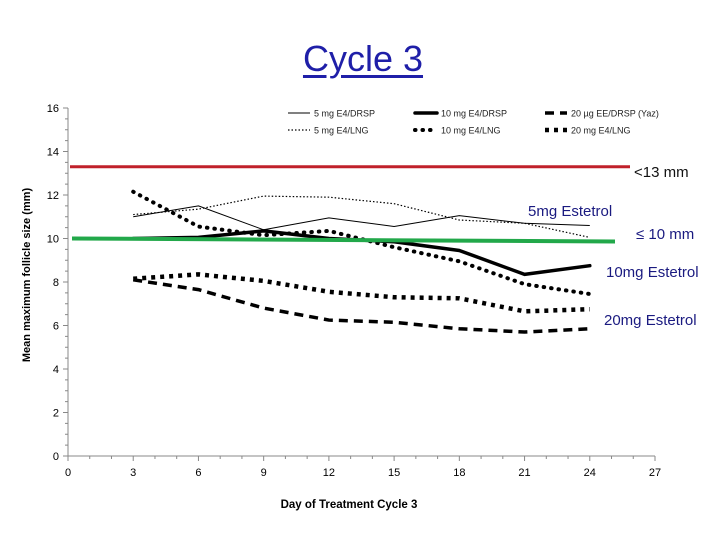 Image resolution: width=720 pixels, height=540 pixels. I want to click on x-tick-label: 6, so click(198, 473).